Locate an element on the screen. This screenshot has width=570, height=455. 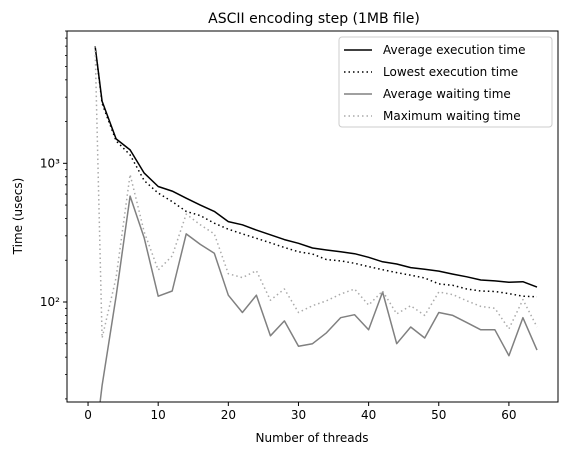
y-tick-label: 10³ is located at coordinates (50, 163).